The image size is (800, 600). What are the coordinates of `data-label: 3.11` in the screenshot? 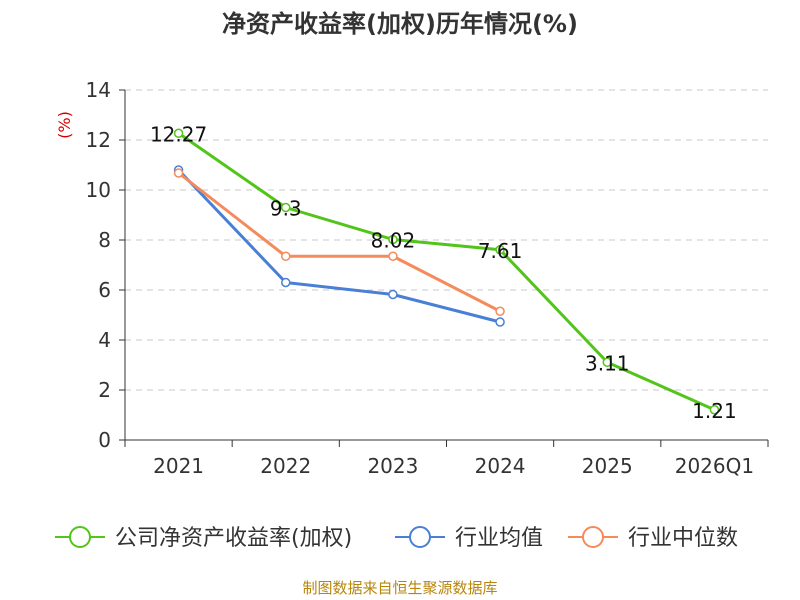 It's located at (607, 363).